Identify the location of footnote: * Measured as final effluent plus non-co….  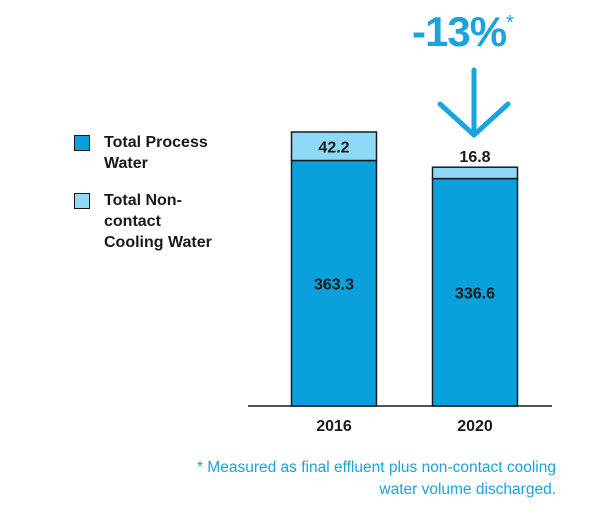
(341, 479).